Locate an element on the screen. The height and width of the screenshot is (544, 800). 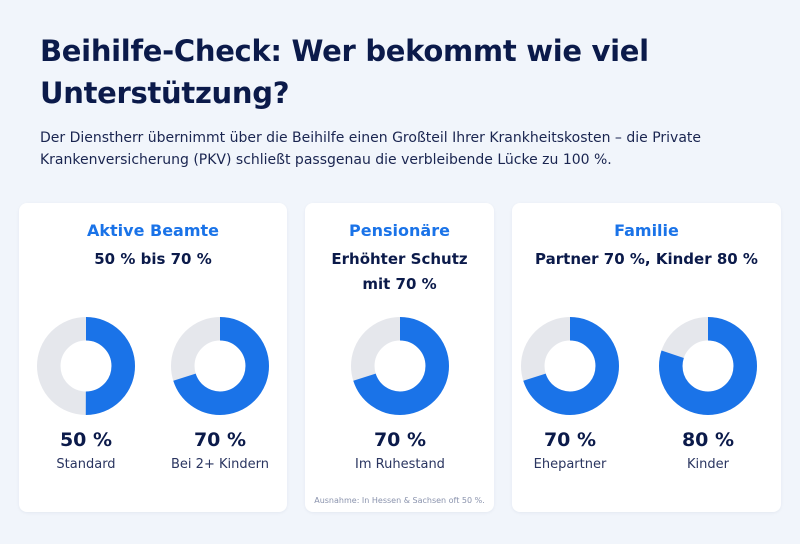
card-heading: Partner 70 %, Kinder 80 % is located at coordinates (646, 259).